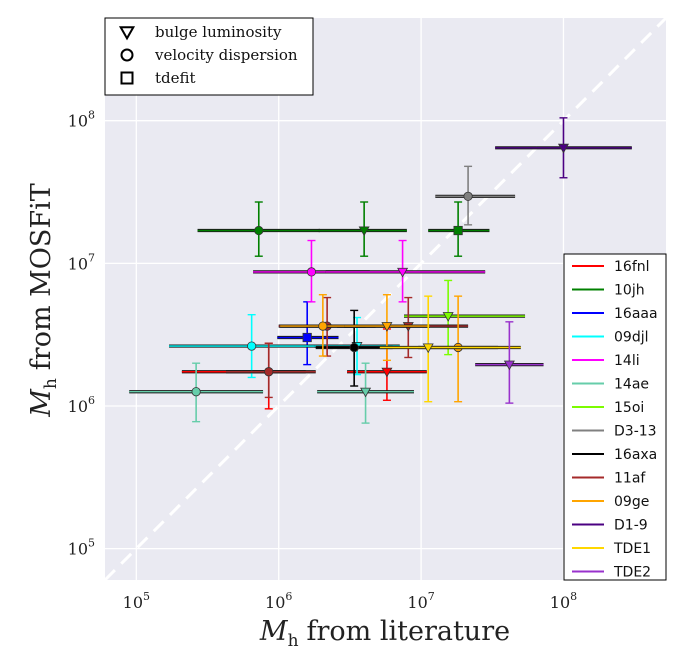  I want to click on data-point-tde1, so click(450, 349).